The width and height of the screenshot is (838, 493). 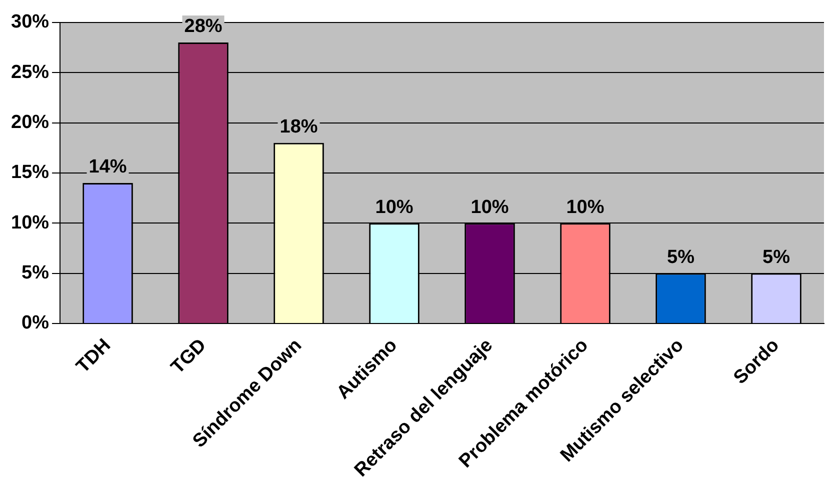 I want to click on data-label: 28%, so click(x=203, y=27).